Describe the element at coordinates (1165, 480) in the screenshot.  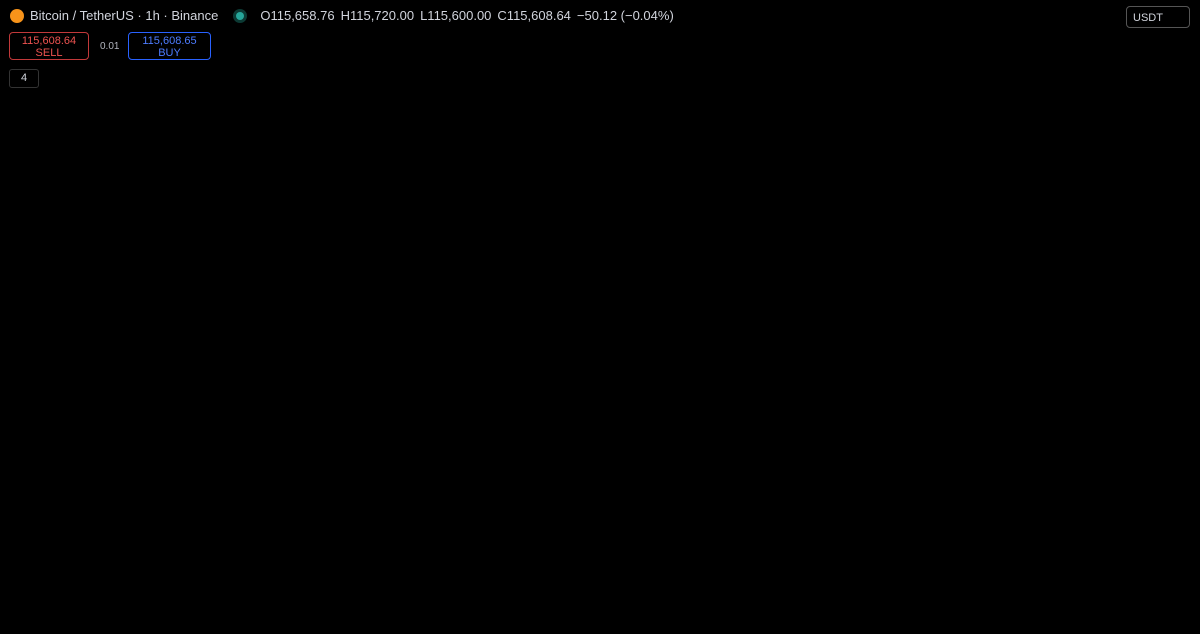
I see `y-tick-label: 114,000.00` at that location.